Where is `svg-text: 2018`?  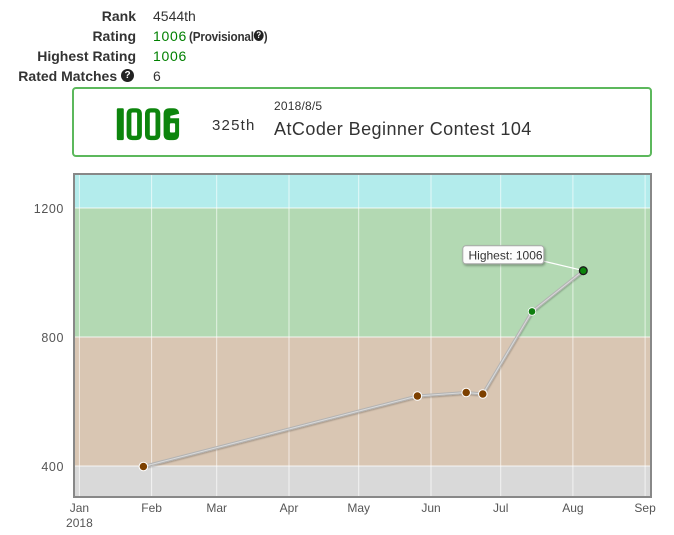 svg-text: 2018 is located at coordinates (79, 523).